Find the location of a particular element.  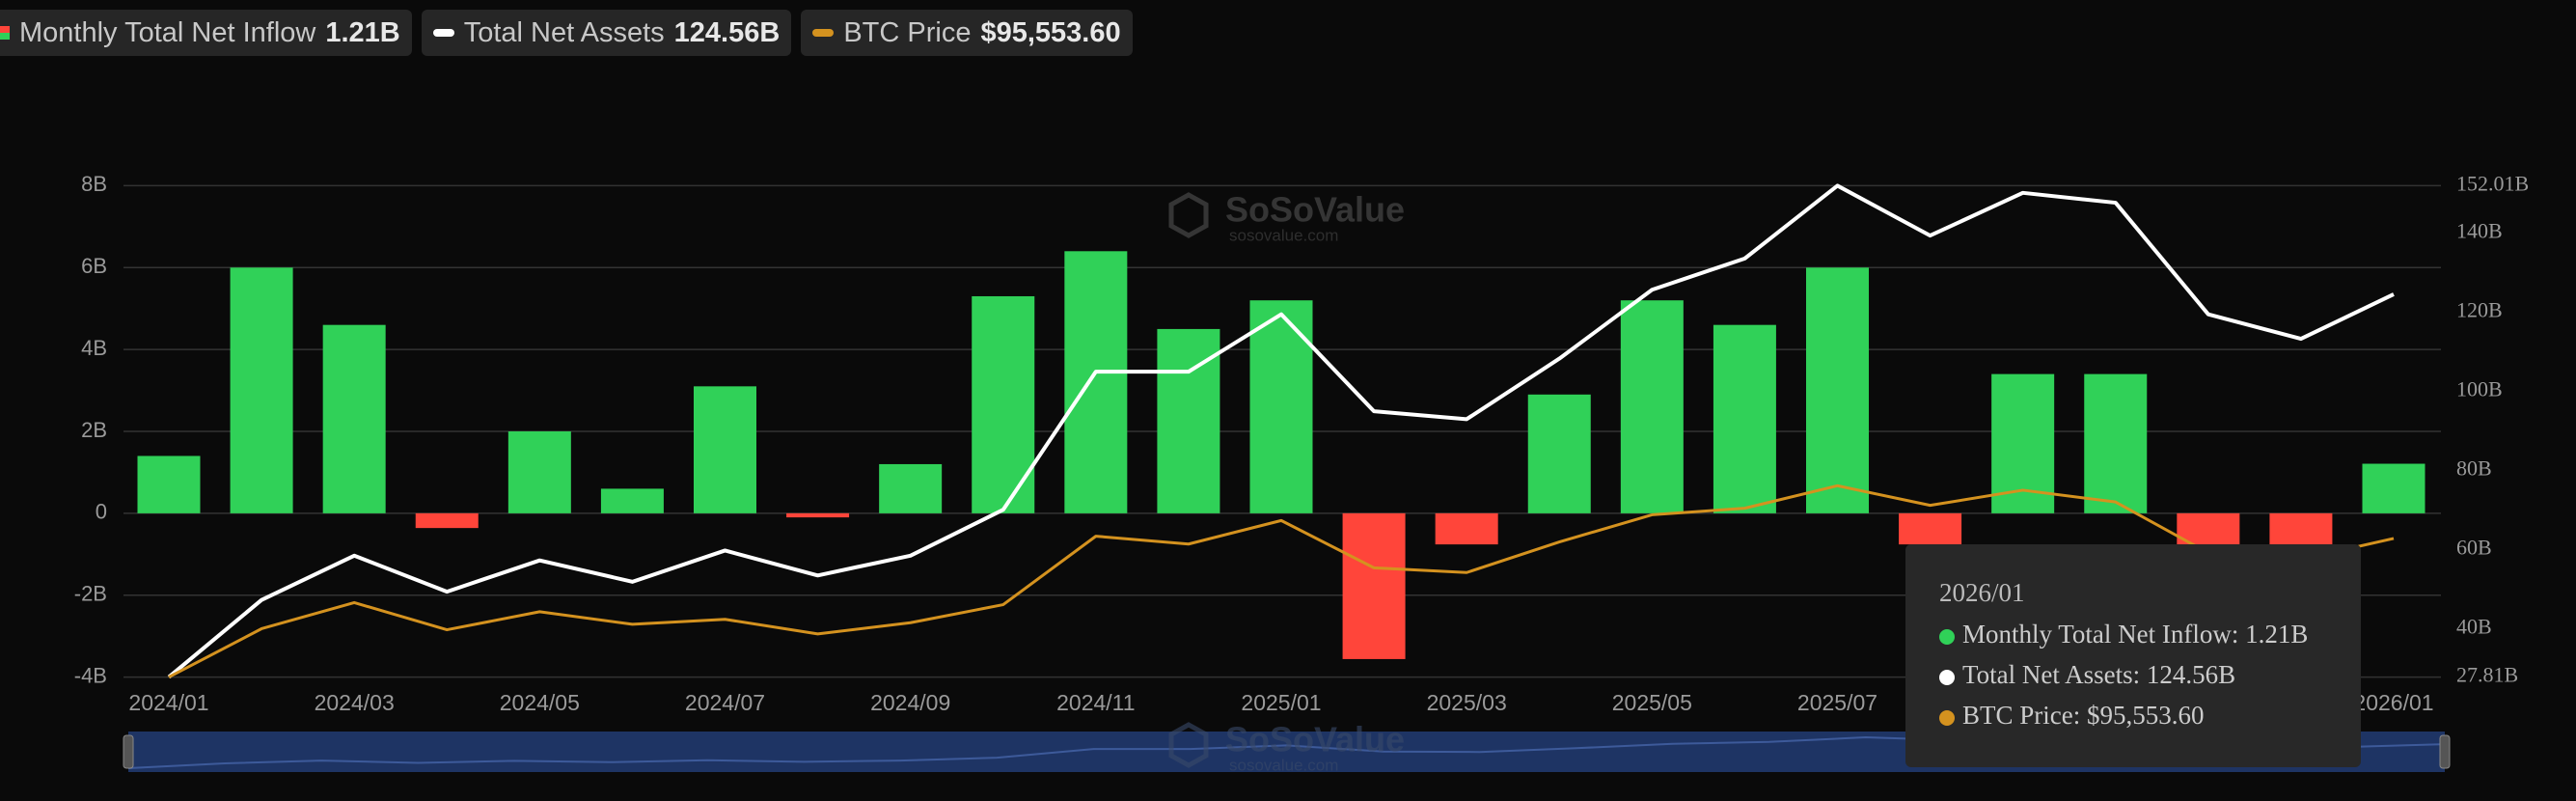

y2-tick-label: 100B is located at coordinates (2479, 389).